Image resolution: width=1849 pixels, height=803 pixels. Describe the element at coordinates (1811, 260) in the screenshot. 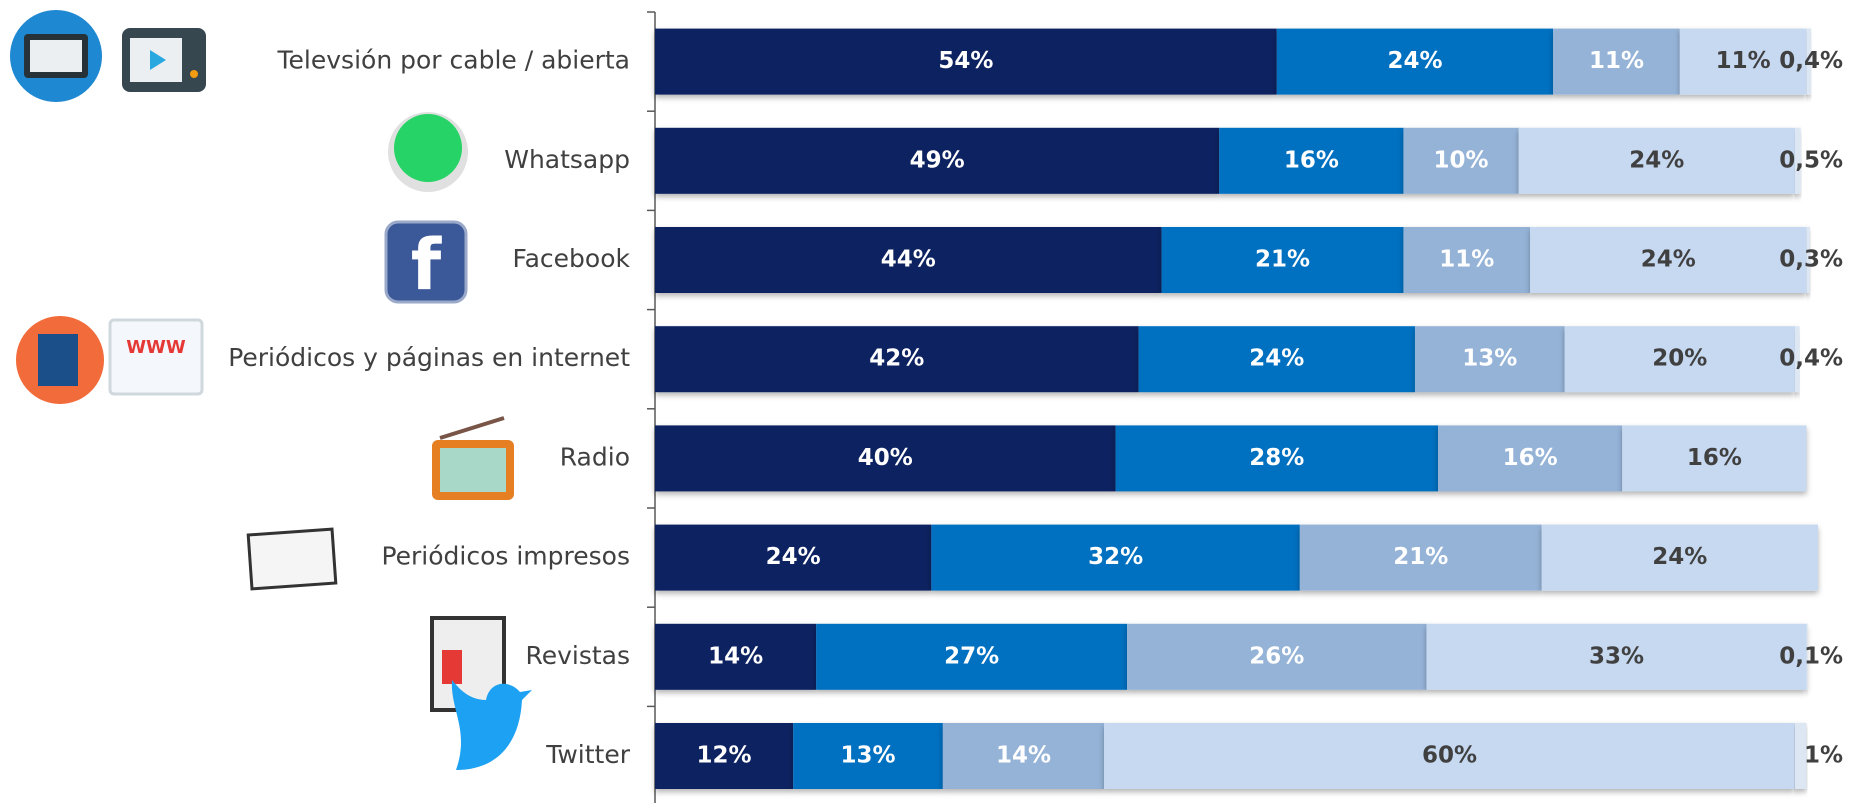

I see `value-label: 0,3%` at that location.